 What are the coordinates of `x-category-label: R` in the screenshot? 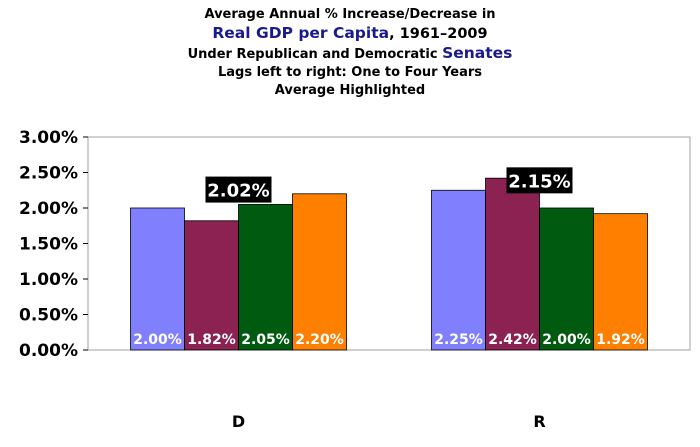 It's located at (539, 421).